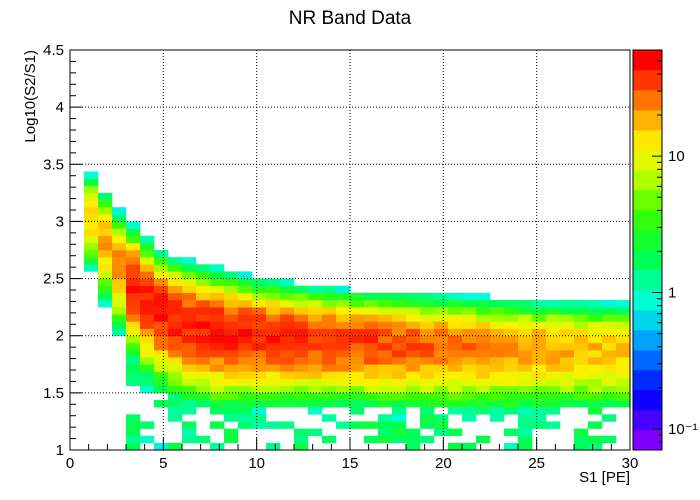 The width and height of the screenshot is (700, 500). What do you see at coordinates (60, 450) in the screenshot?
I see `y-tick-label: 1` at bounding box center [60, 450].